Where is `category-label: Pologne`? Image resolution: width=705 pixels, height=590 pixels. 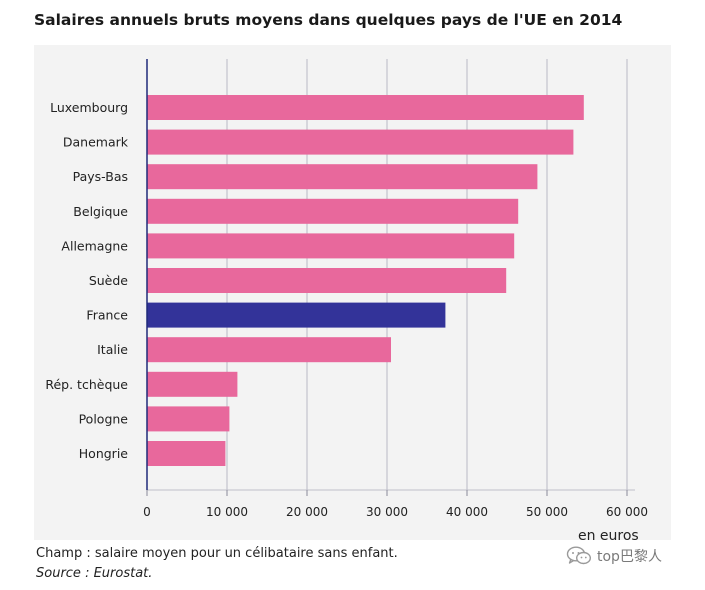 category-label: Pologne is located at coordinates (104, 418).